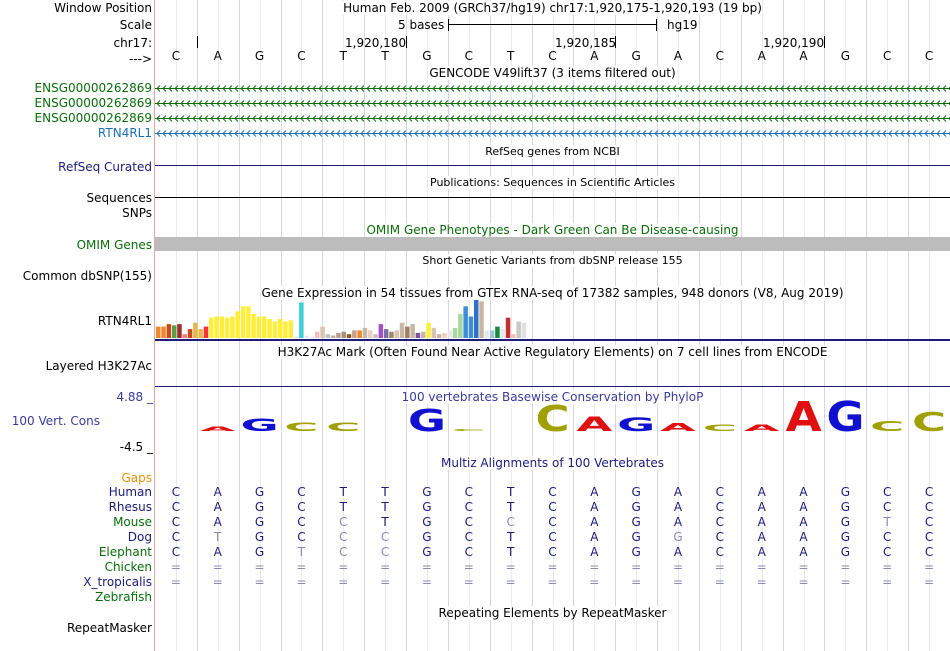  I want to click on base-letter: C, so click(720, 56).